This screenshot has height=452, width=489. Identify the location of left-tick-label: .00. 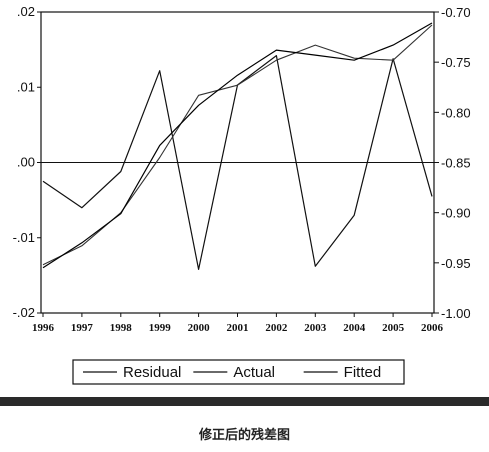
(26, 162).